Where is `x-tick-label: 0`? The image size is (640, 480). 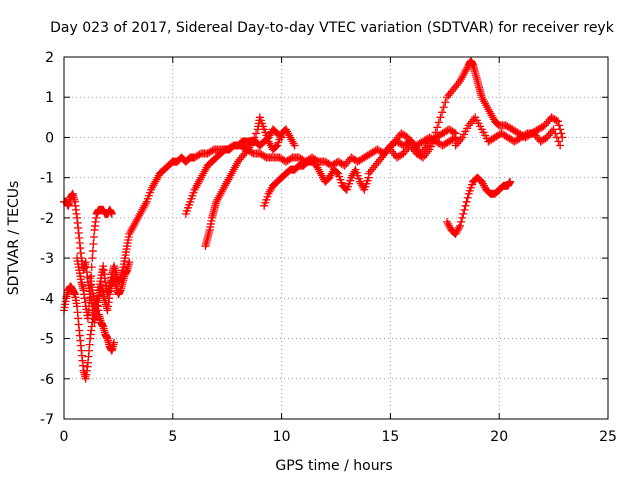
x-tick-label: 0 is located at coordinates (64, 437).